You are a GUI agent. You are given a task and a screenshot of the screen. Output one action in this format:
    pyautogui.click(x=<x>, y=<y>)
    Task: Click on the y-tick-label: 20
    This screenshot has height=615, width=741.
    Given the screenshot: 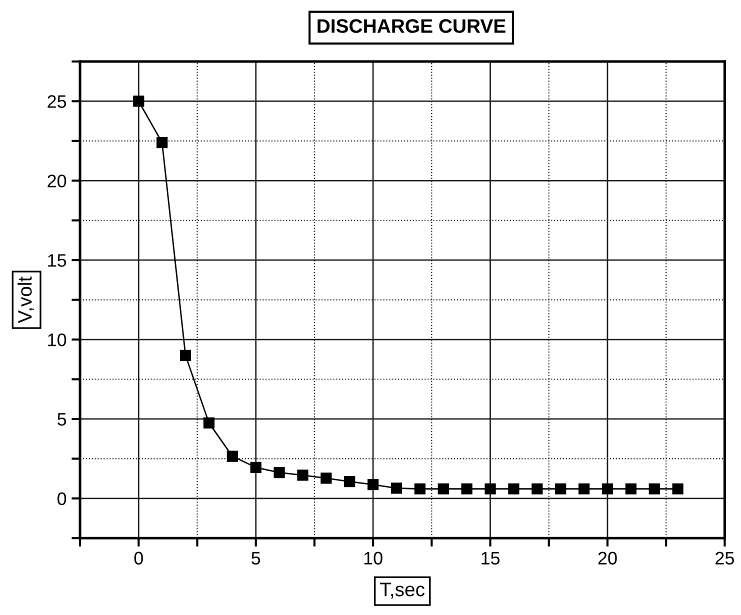 What is the action you would take?
    pyautogui.click(x=57, y=181)
    